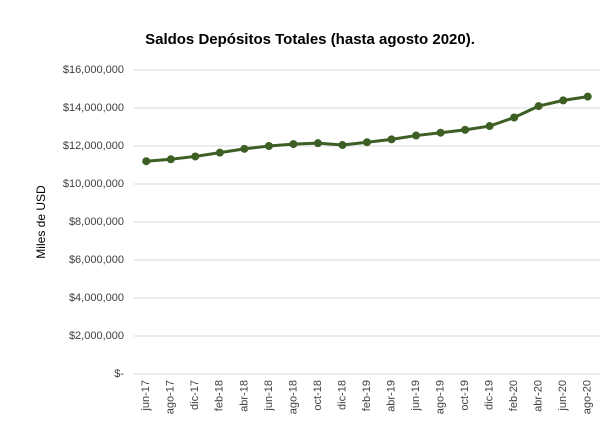  What do you see at coordinates (293, 397) in the screenshot?
I see `x-tick-label: ago-18` at bounding box center [293, 397].